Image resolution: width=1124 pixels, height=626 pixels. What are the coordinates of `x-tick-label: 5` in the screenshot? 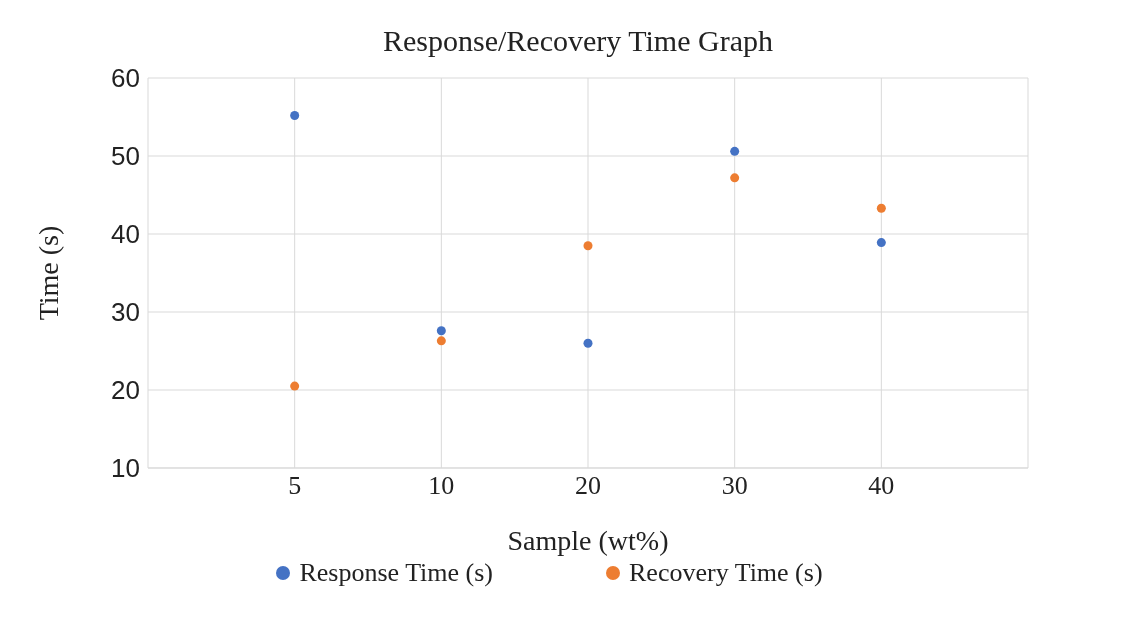 It's located at (295, 486).